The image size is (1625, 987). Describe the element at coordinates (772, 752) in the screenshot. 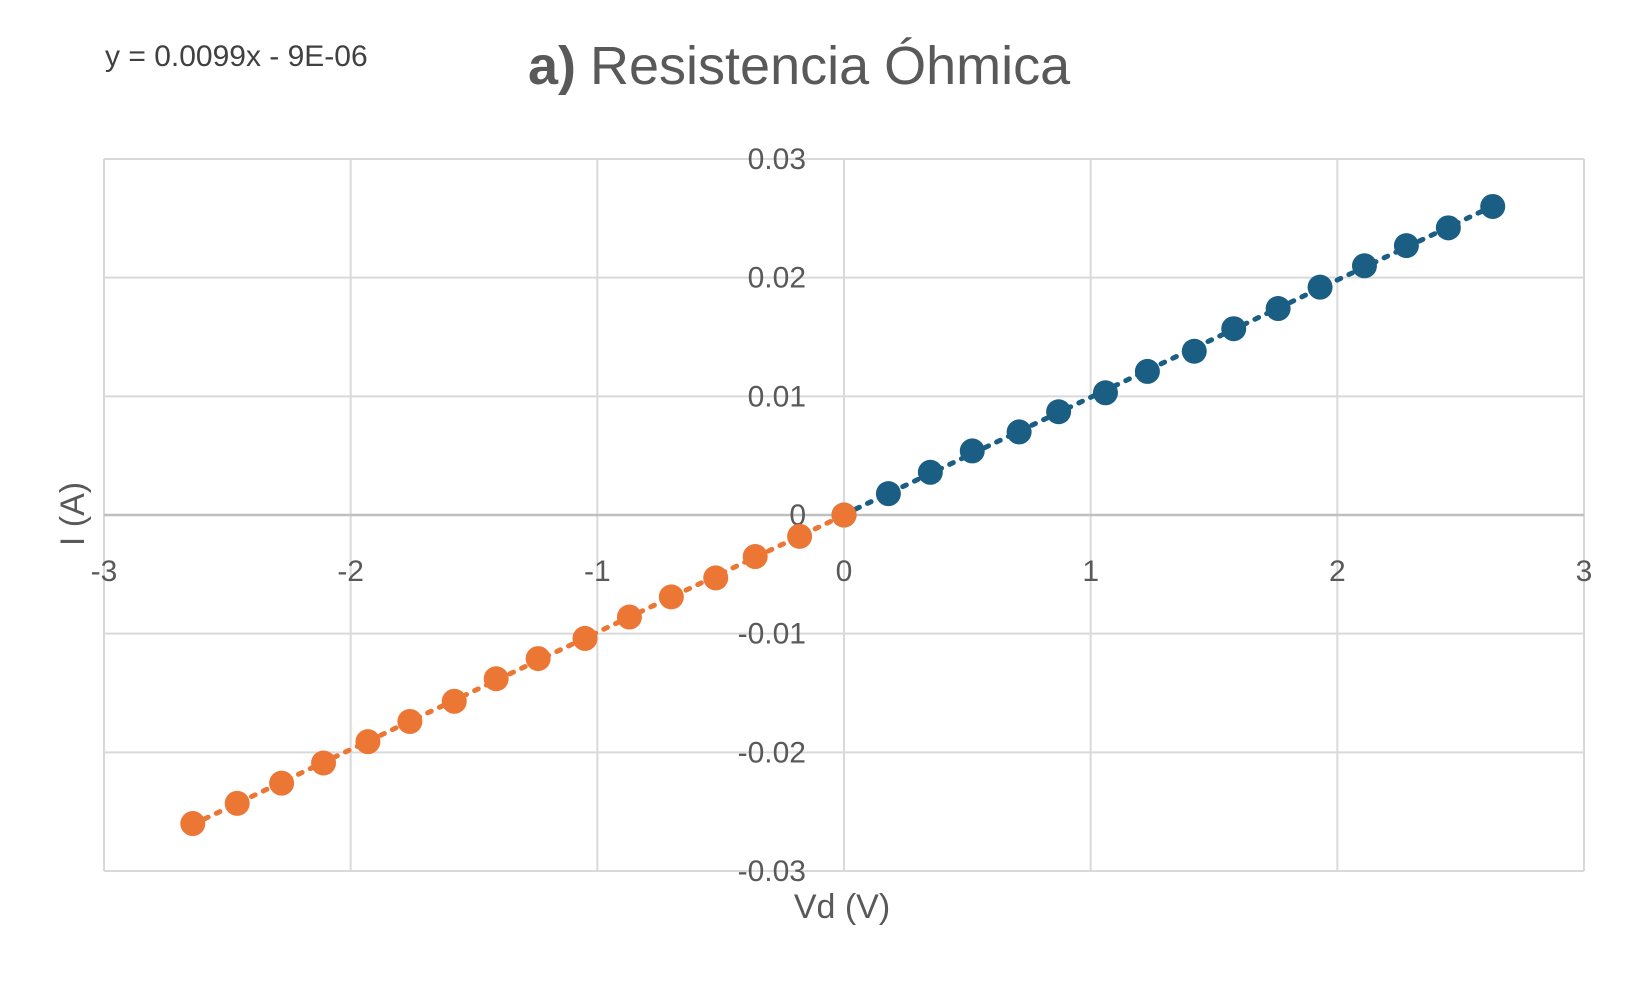

I see `y-tick-label: -0.02` at that location.